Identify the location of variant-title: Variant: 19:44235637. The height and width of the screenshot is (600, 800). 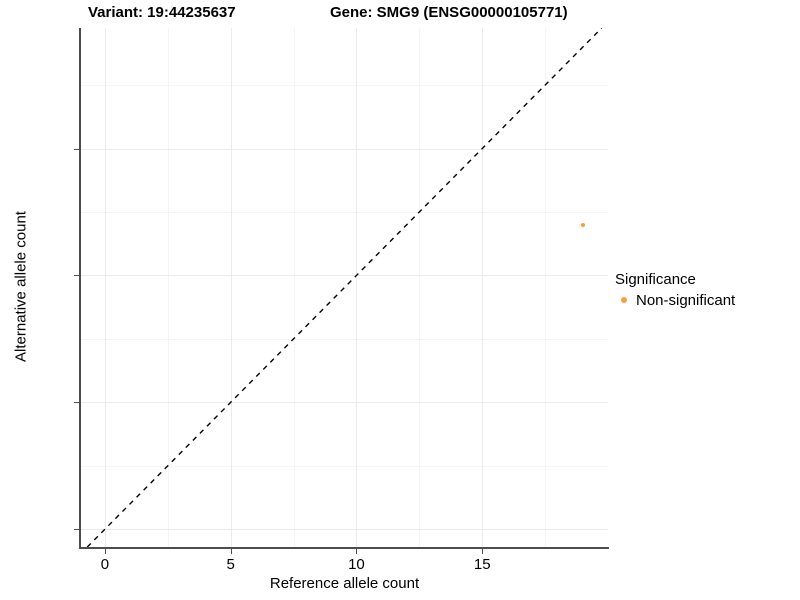
(162, 12).